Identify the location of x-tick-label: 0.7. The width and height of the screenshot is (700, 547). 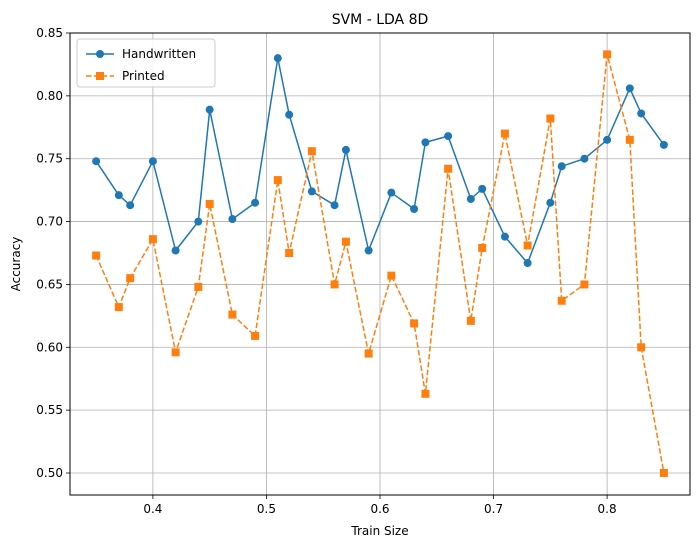
(493, 509).